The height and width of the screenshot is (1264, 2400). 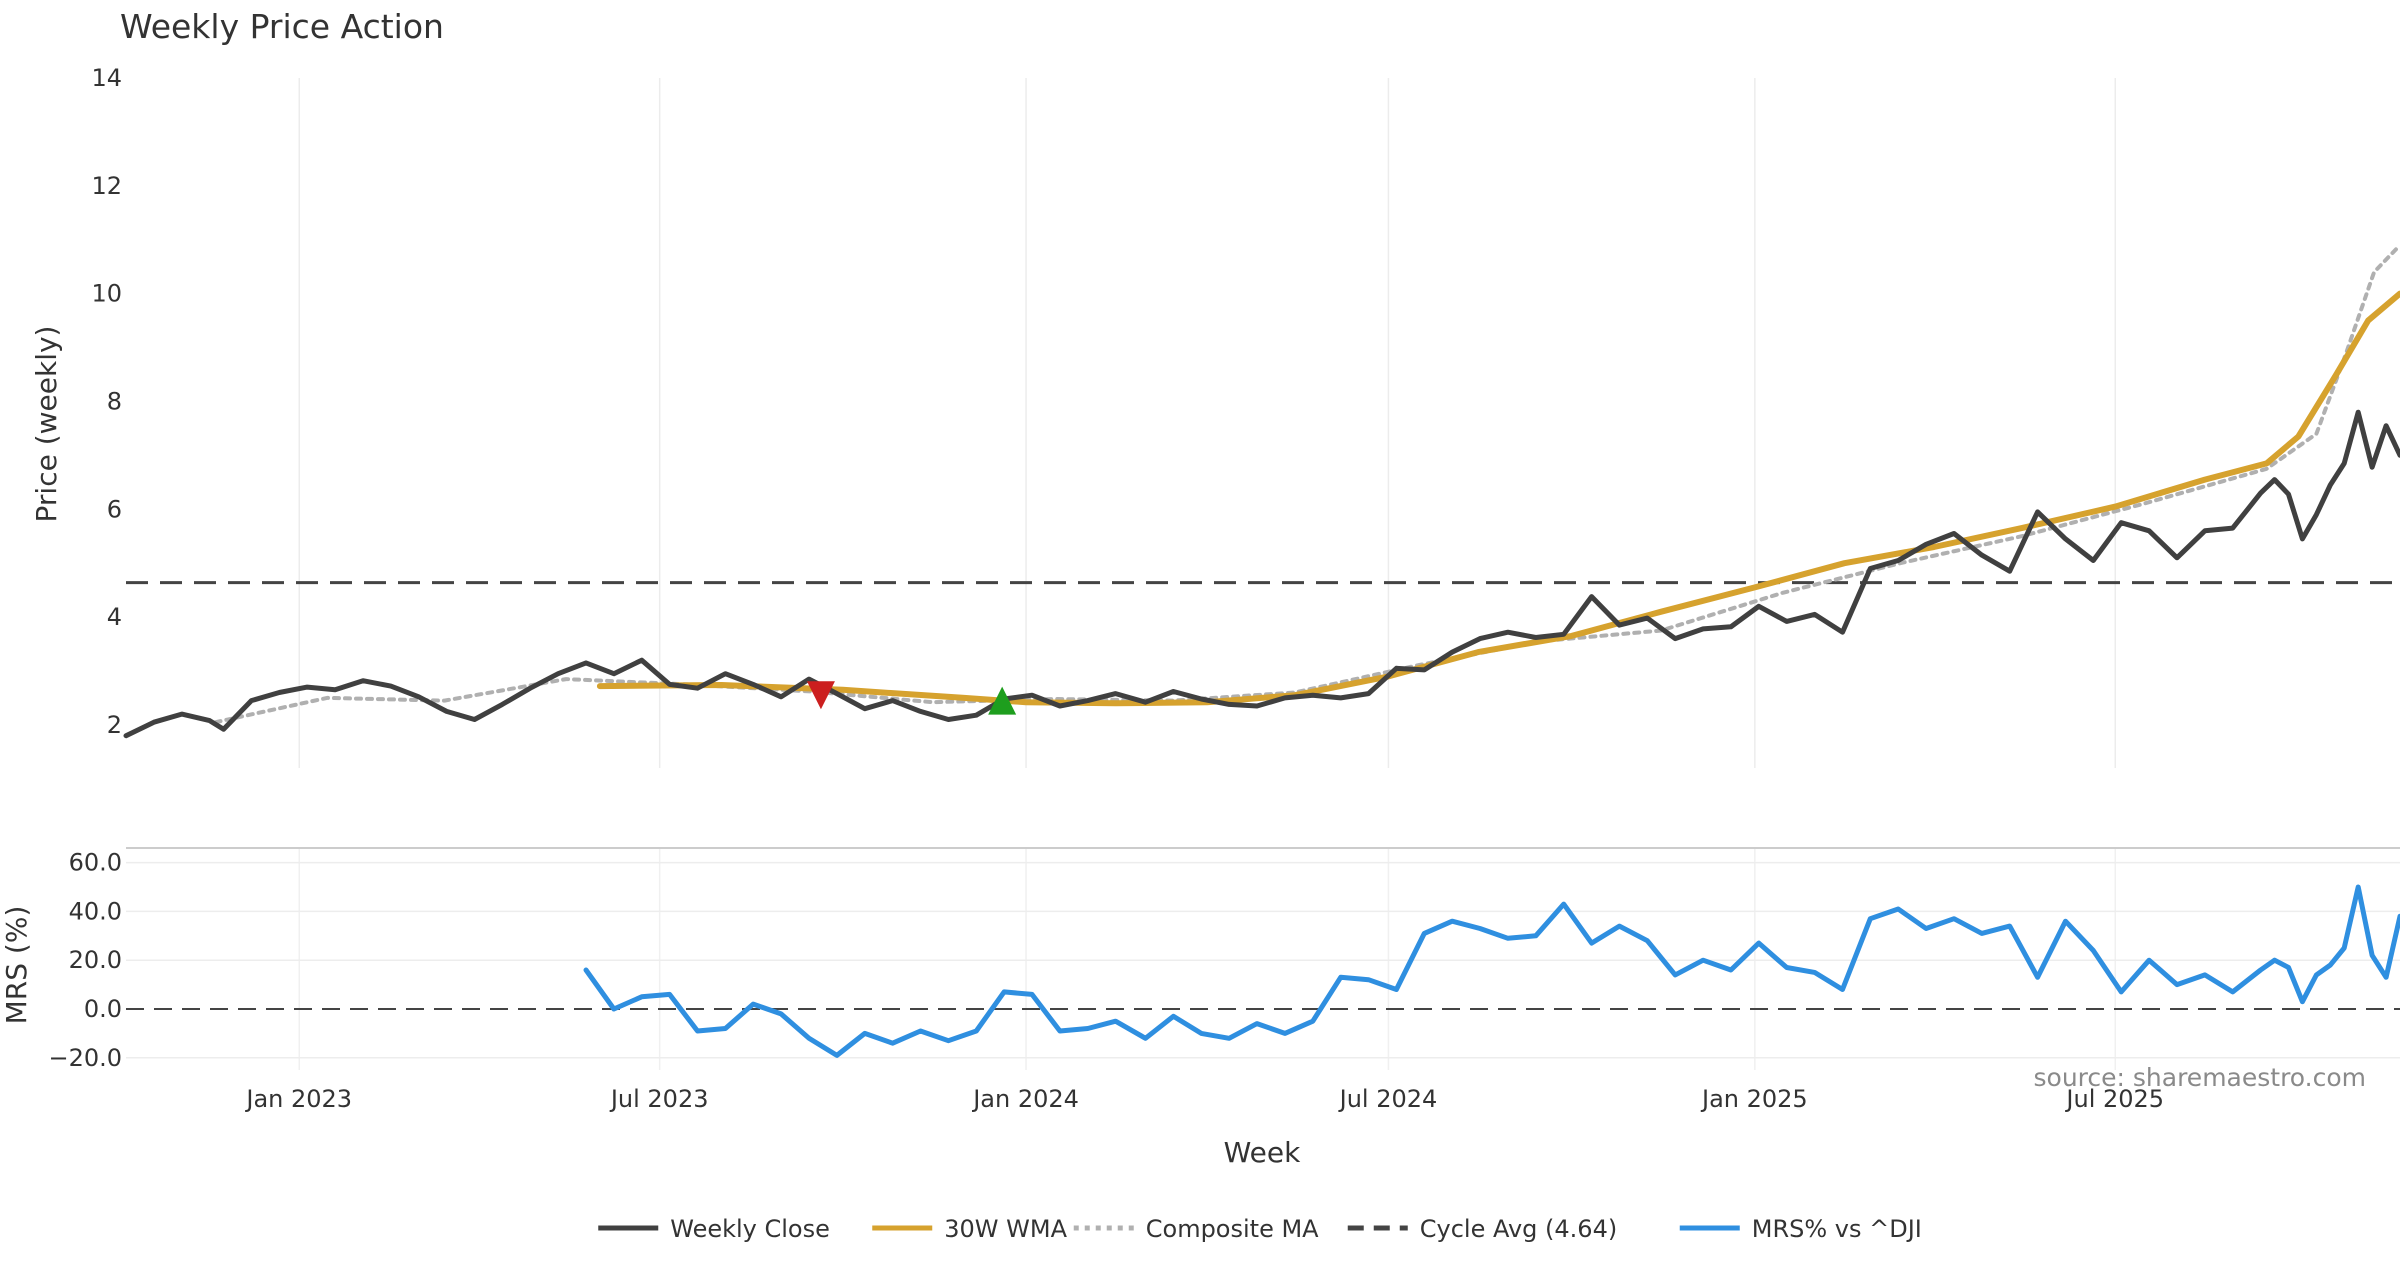 What do you see at coordinates (1002, 700) in the screenshot?
I see `buy-signal-marker` at bounding box center [1002, 700].